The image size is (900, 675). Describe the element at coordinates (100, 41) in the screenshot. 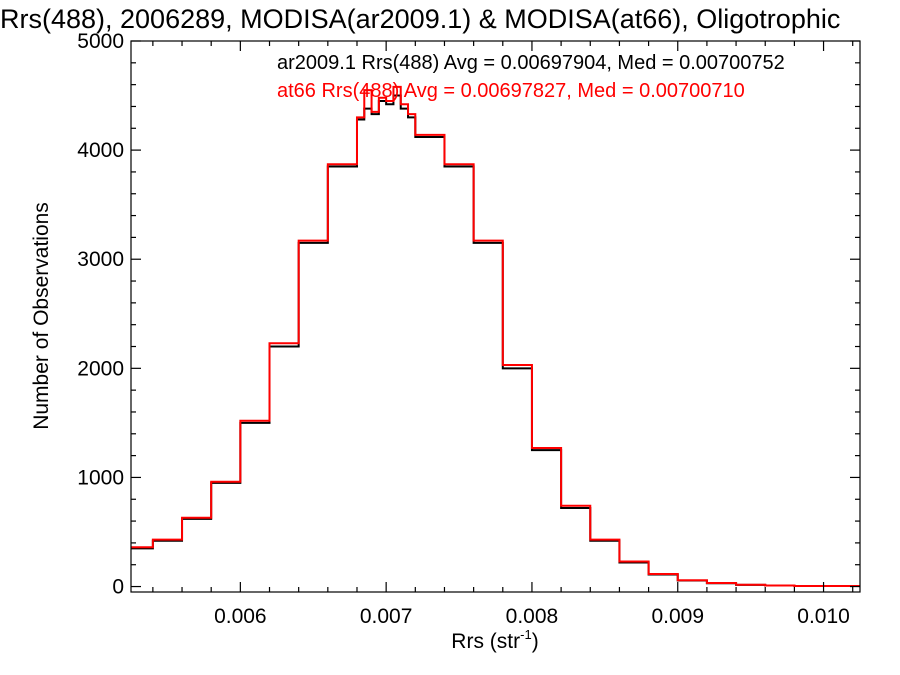

I see `y-tick-label: 5000` at that location.